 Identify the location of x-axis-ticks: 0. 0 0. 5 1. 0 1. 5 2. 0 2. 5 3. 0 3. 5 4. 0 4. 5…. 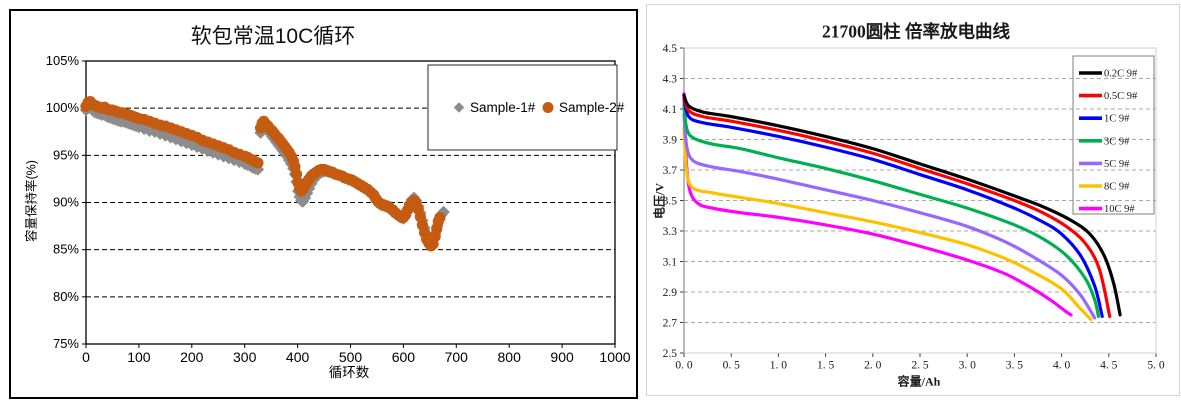
(920, 362).